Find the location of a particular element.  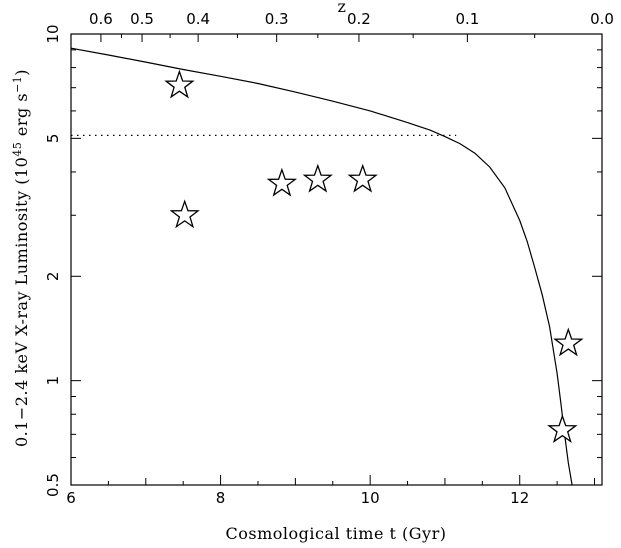

z-tick-label: 0.6 is located at coordinates (101, 19).